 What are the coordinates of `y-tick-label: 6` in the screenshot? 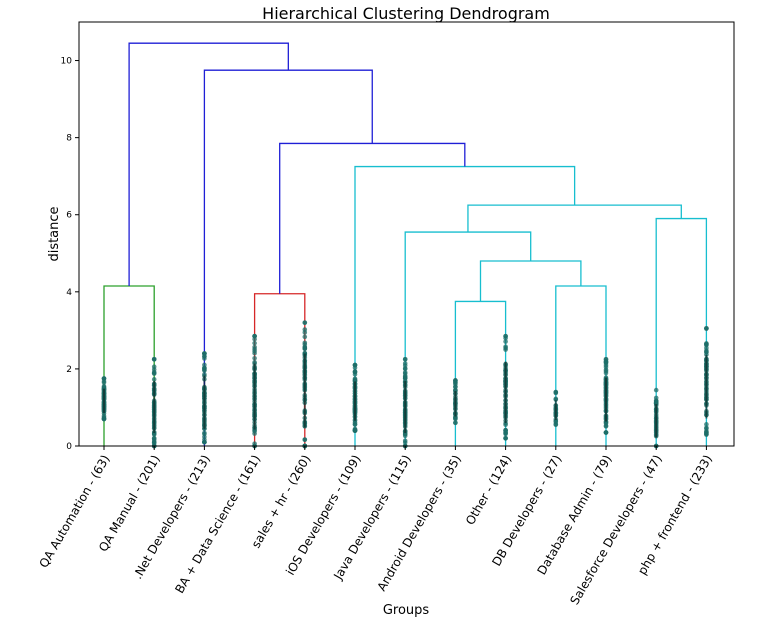 It's located at (69, 216).